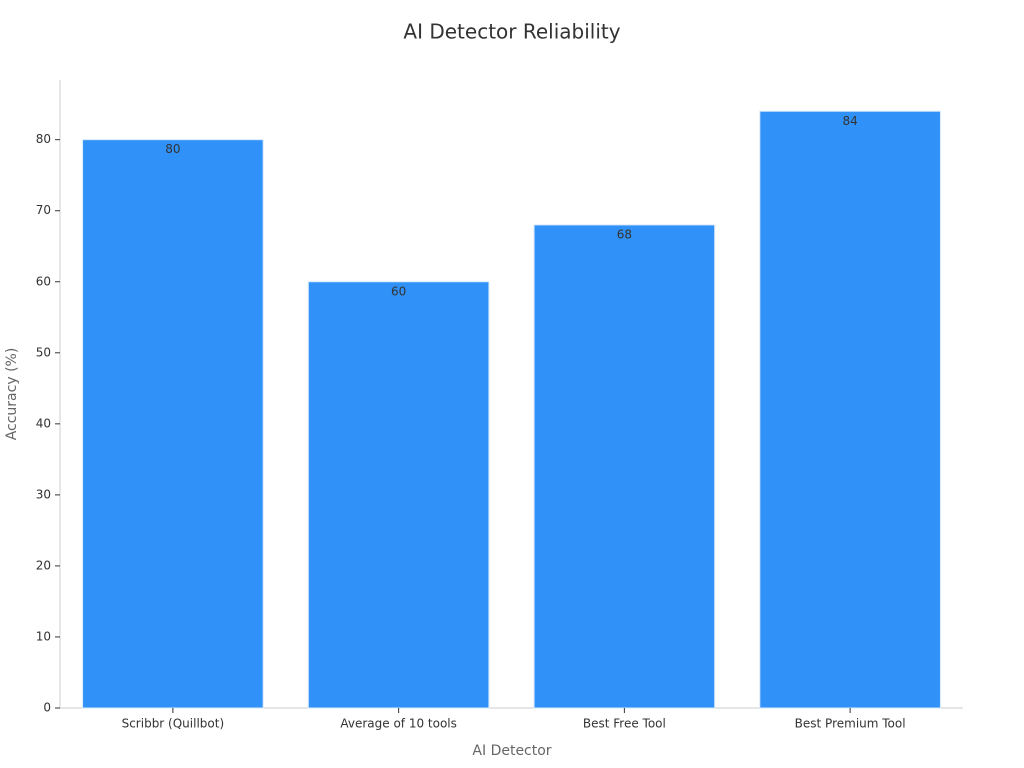  I want to click on x-tick-label: Best Free Tool, so click(624, 724).